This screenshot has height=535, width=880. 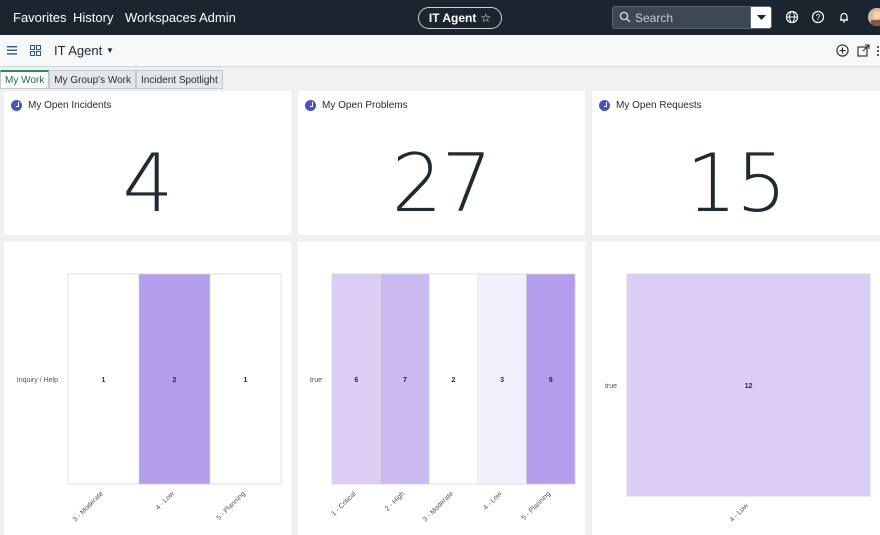 I want to click on search-input, so click(x=692, y=17).